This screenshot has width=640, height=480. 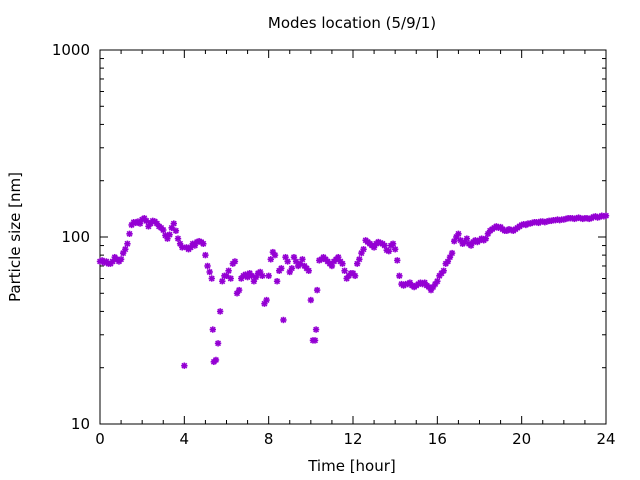 I want to click on chart-title: Modes location (5/9/1), so click(x=352, y=23).